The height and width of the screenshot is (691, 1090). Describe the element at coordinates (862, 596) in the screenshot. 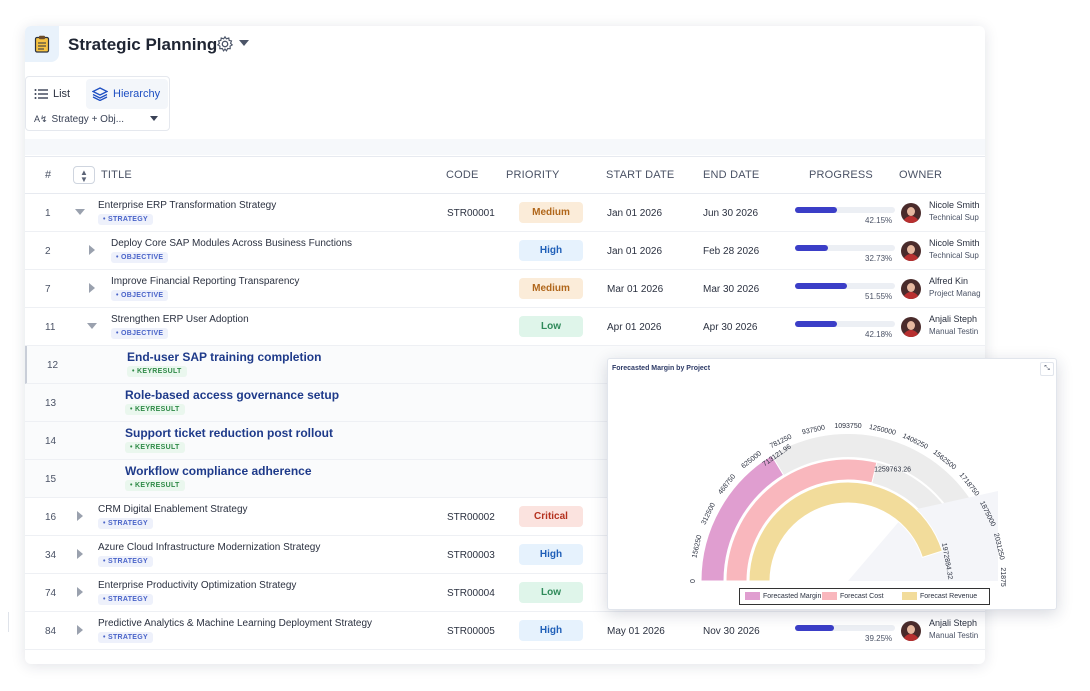

I see `legend-label: Forecast Cost` at that location.